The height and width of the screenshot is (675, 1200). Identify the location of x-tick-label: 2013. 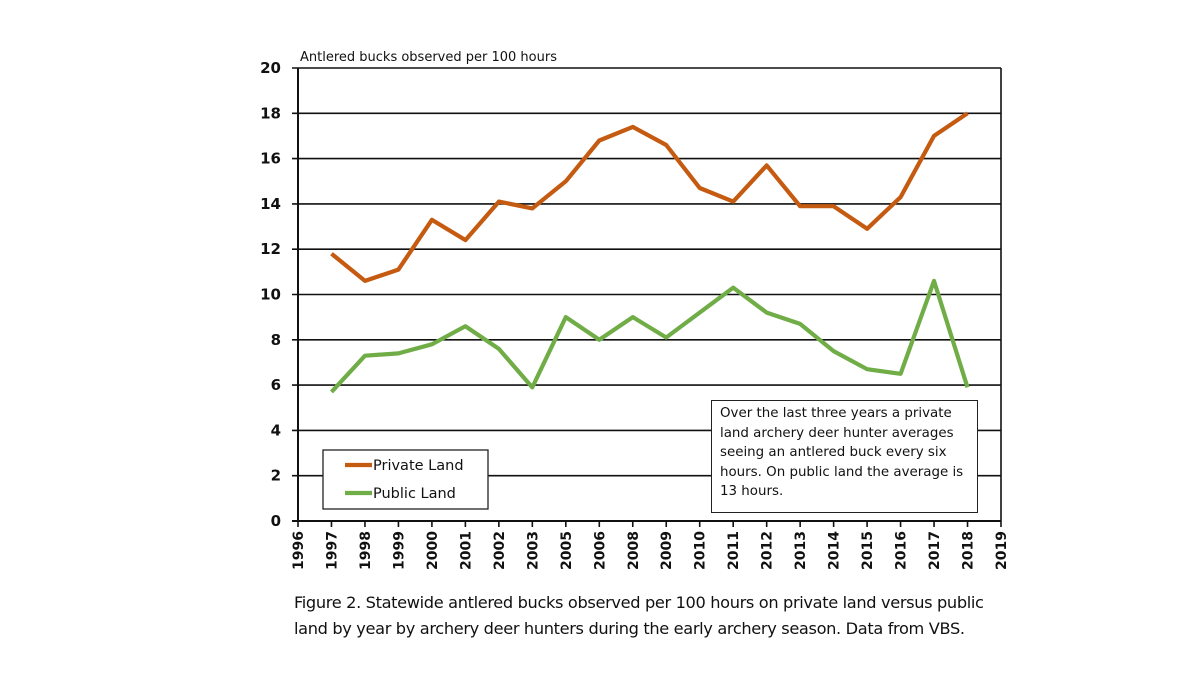
(801, 550).